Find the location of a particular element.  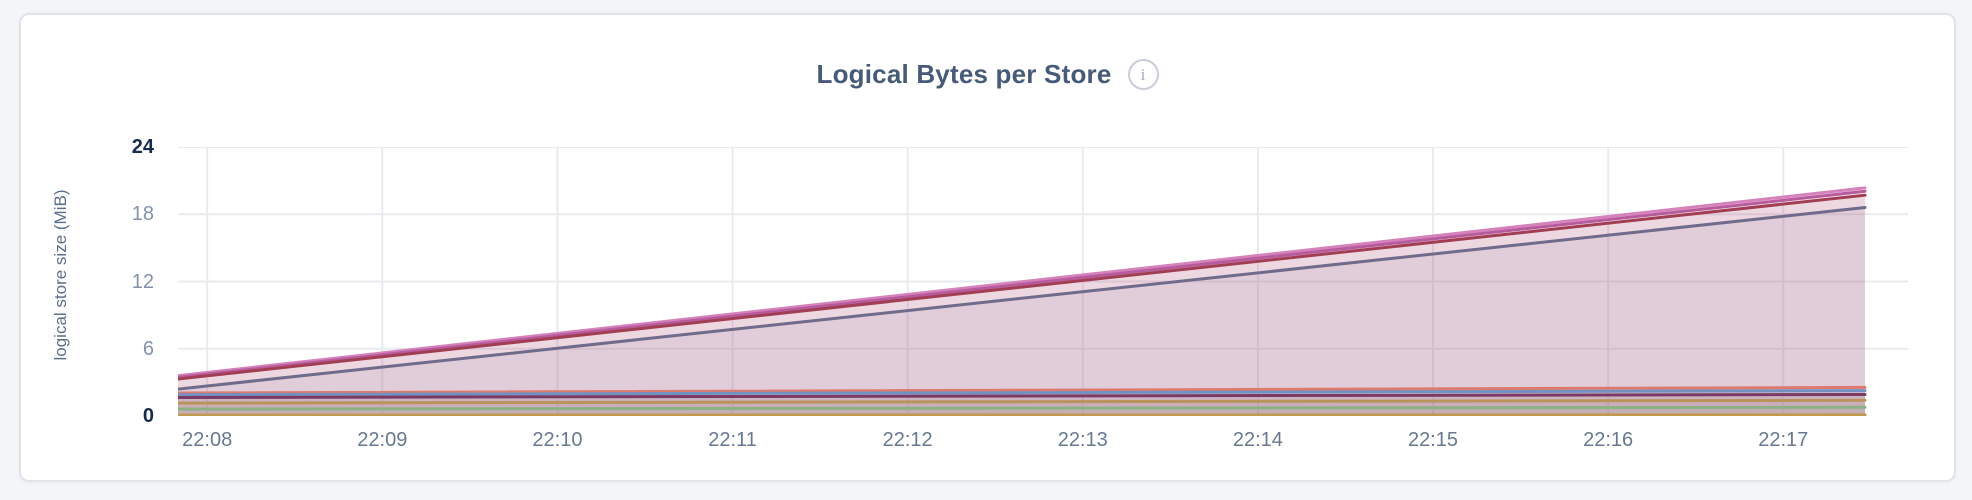

x-tick-label: 22:14 is located at coordinates (1257, 440).